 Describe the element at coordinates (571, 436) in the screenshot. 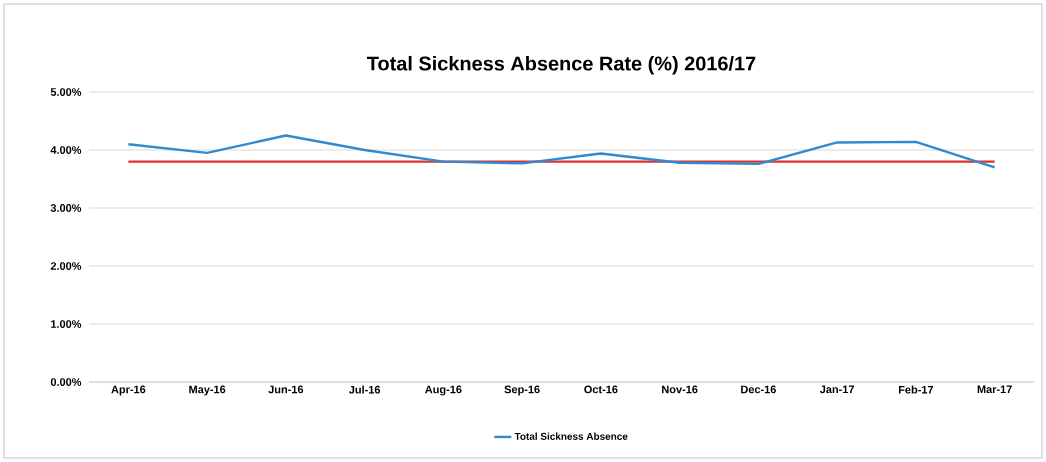

I see `legend-label: Total Sickness Absence` at that location.